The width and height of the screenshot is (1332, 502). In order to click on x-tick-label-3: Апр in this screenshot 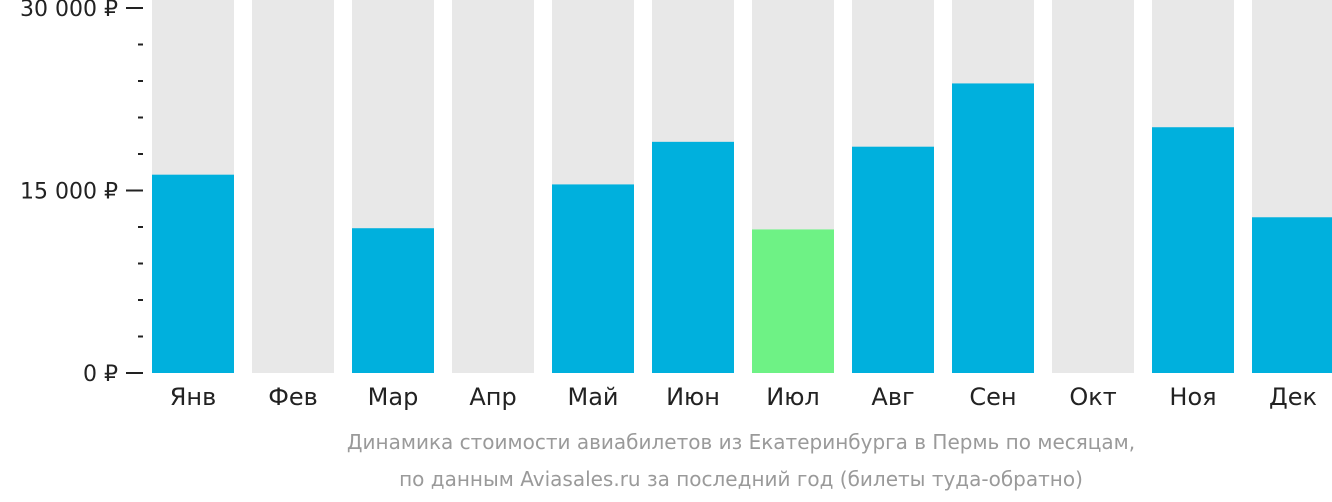, I will do `click(492, 397)`.